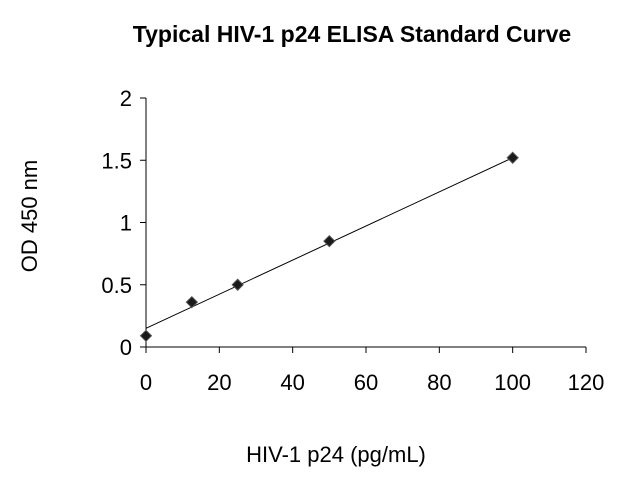 Image resolution: width=640 pixels, height=481 pixels. Describe the element at coordinates (116, 160) in the screenshot. I see `y-tick-label: 1.5` at that location.